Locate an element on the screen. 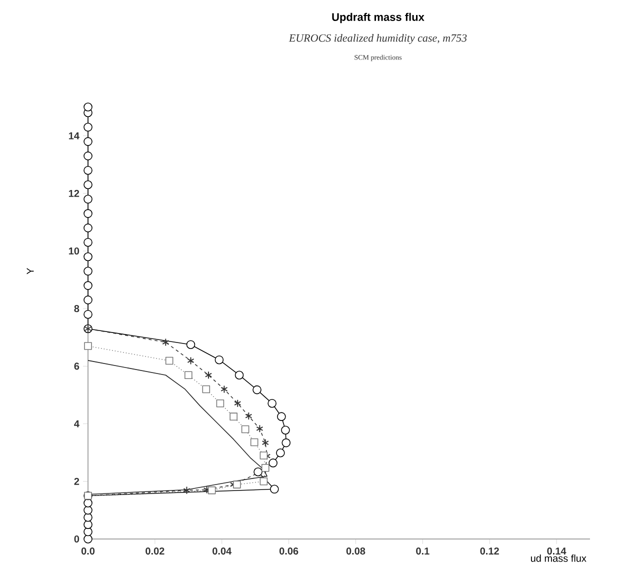 The image size is (627, 588). chart-title: Updraft mass flux is located at coordinates (378, 18).